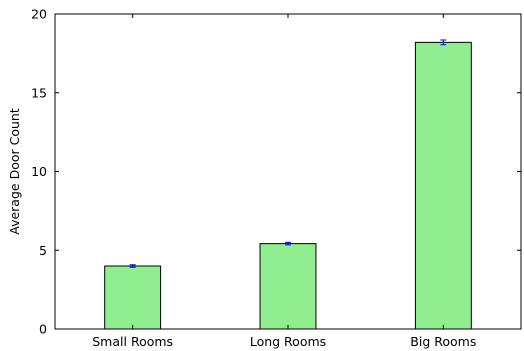 This screenshot has width=524, height=351. Describe the element at coordinates (14, 171) in the screenshot. I see `y-axis-label: Average Door Count` at that location.